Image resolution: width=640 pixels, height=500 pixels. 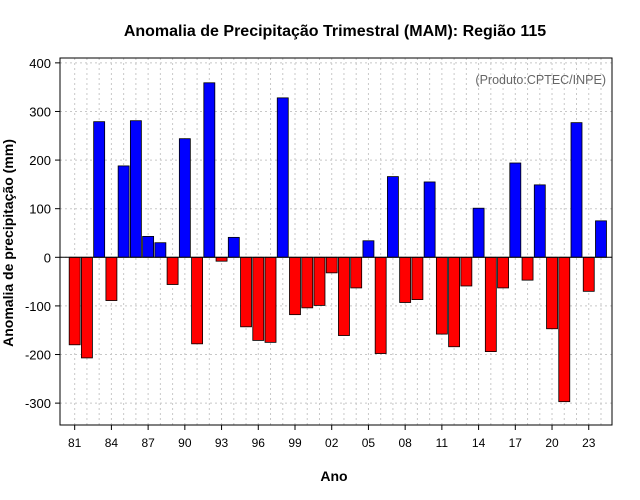 What do you see at coordinates (87, 307) in the screenshot?
I see `bar-1982` at bounding box center [87, 307].